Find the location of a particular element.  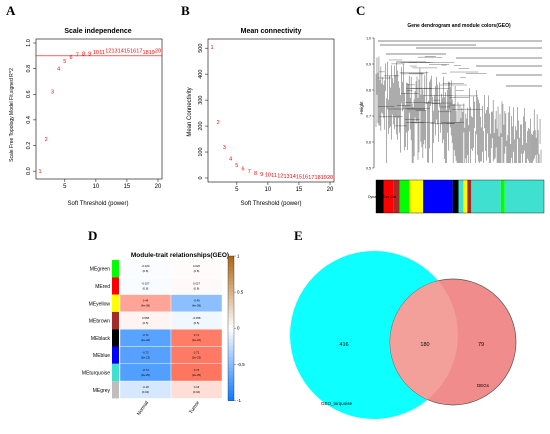

color-bar-label: Dynamic Tree Cut is located at coordinates (382, 197).